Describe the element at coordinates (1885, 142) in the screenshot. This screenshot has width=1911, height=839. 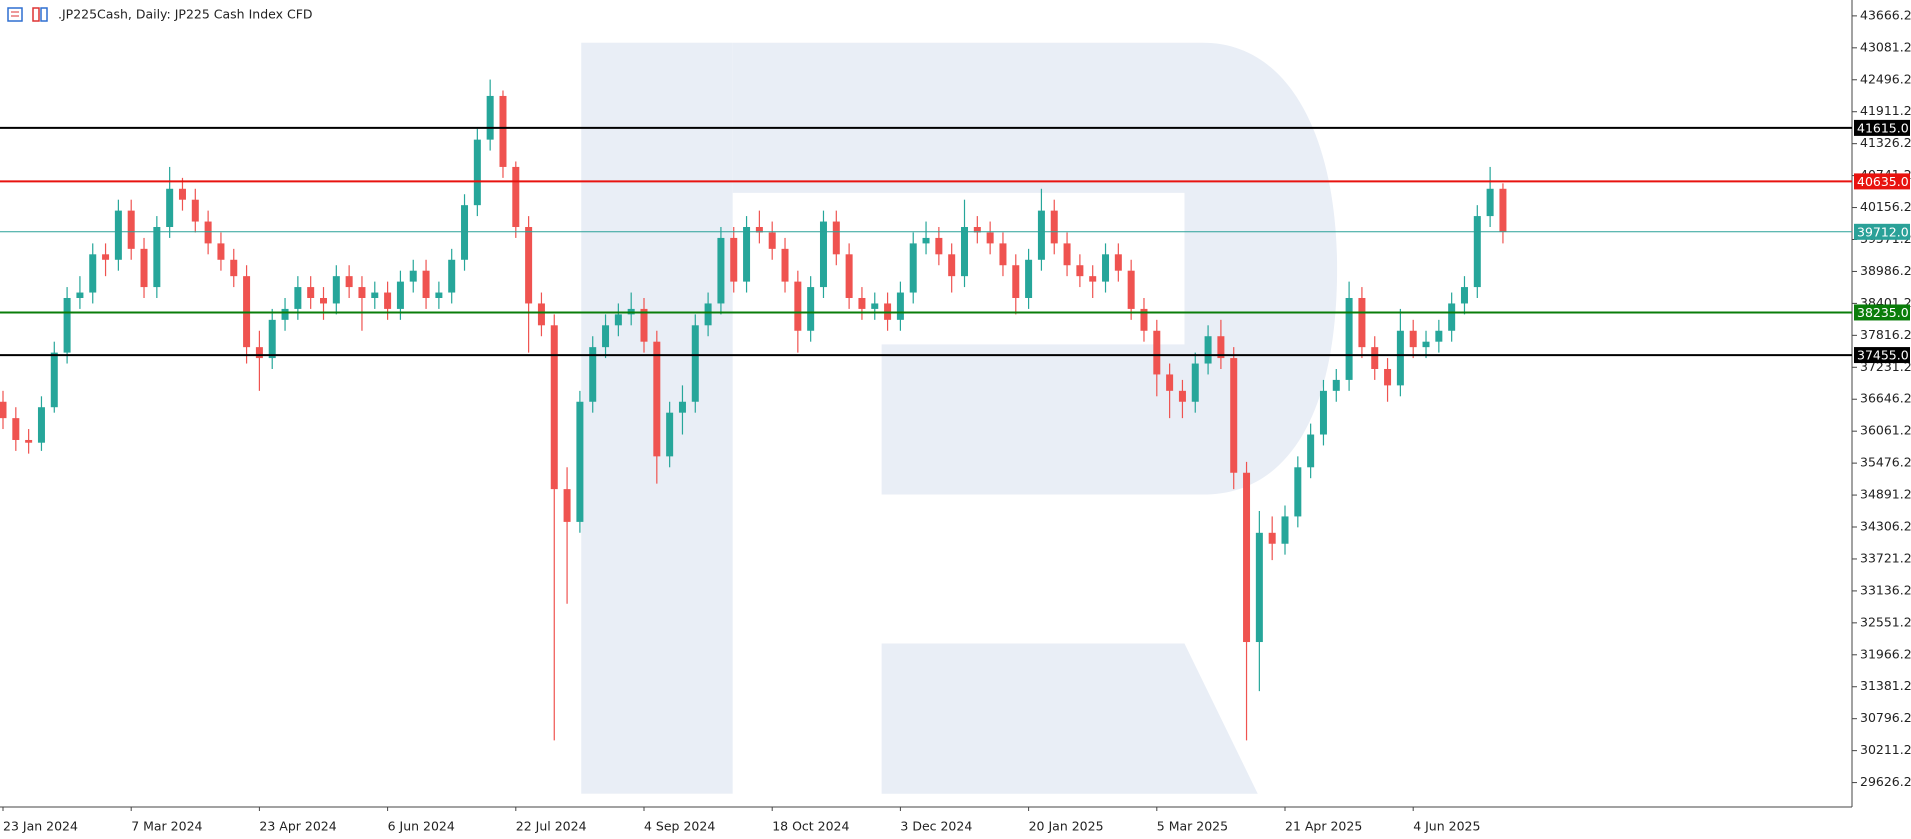
I see `y-tick-label: 41326.2` at that location.